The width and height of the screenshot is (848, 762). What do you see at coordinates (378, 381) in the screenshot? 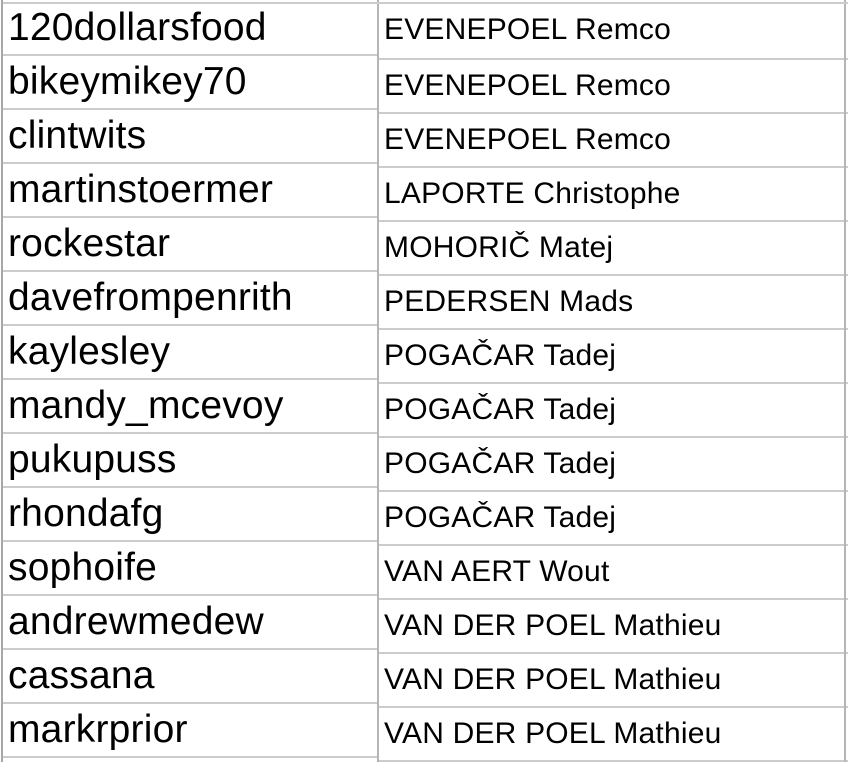
I see `grid-column-divider-line` at bounding box center [378, 381].